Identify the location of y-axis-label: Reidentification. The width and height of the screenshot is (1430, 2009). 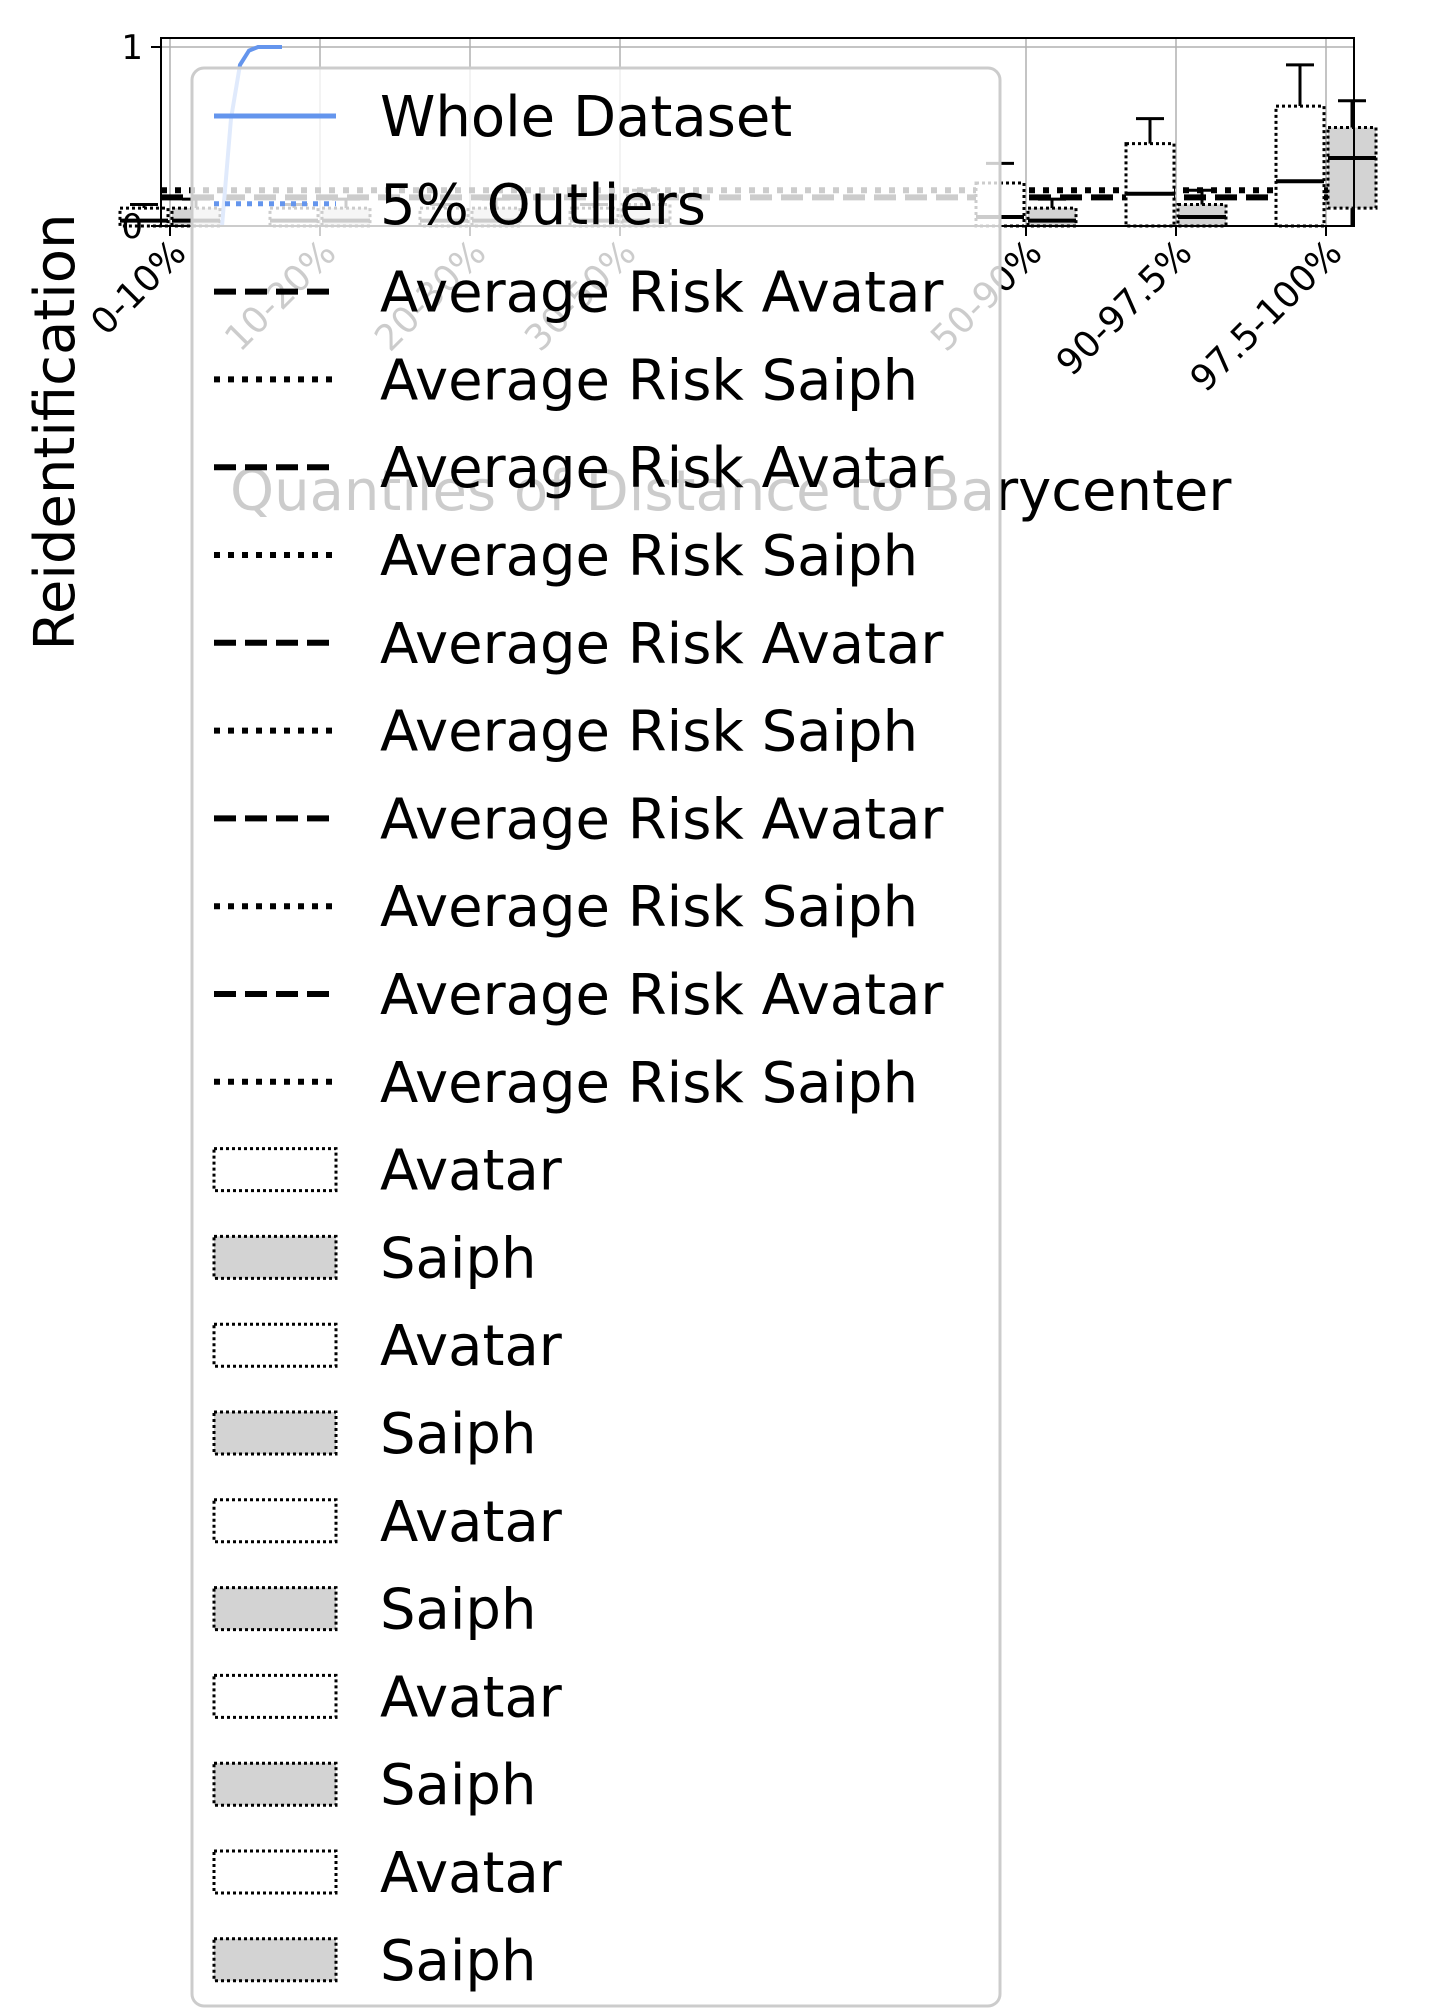
(55, 431).